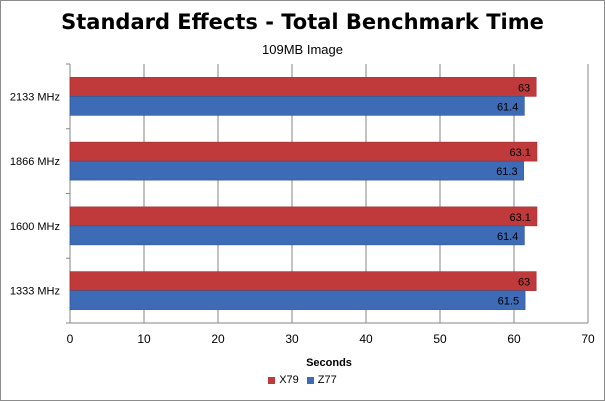 This screenshot has width=605, height=401. Describe the element at coordinates (506, 172) in the screenshot. I see `data-label-z77: 61.3` at that location.